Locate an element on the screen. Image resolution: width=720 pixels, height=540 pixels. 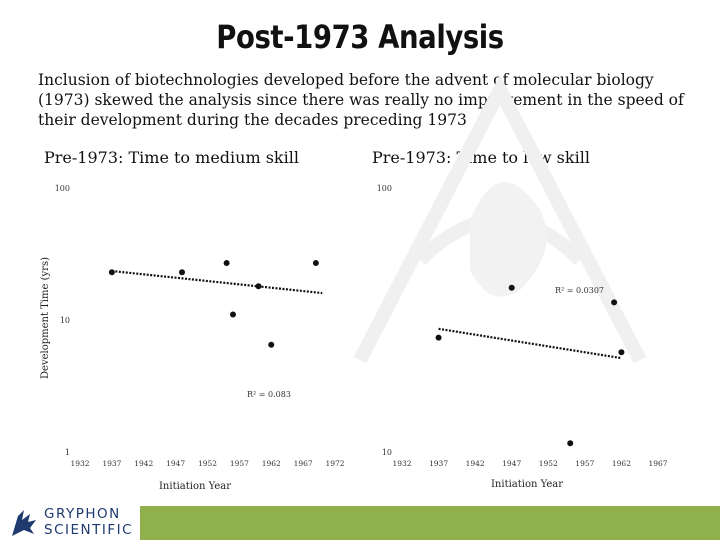
chart-title-medium-skill: Pre-1973: Time to medium skill is located at coordinates (171, 157).